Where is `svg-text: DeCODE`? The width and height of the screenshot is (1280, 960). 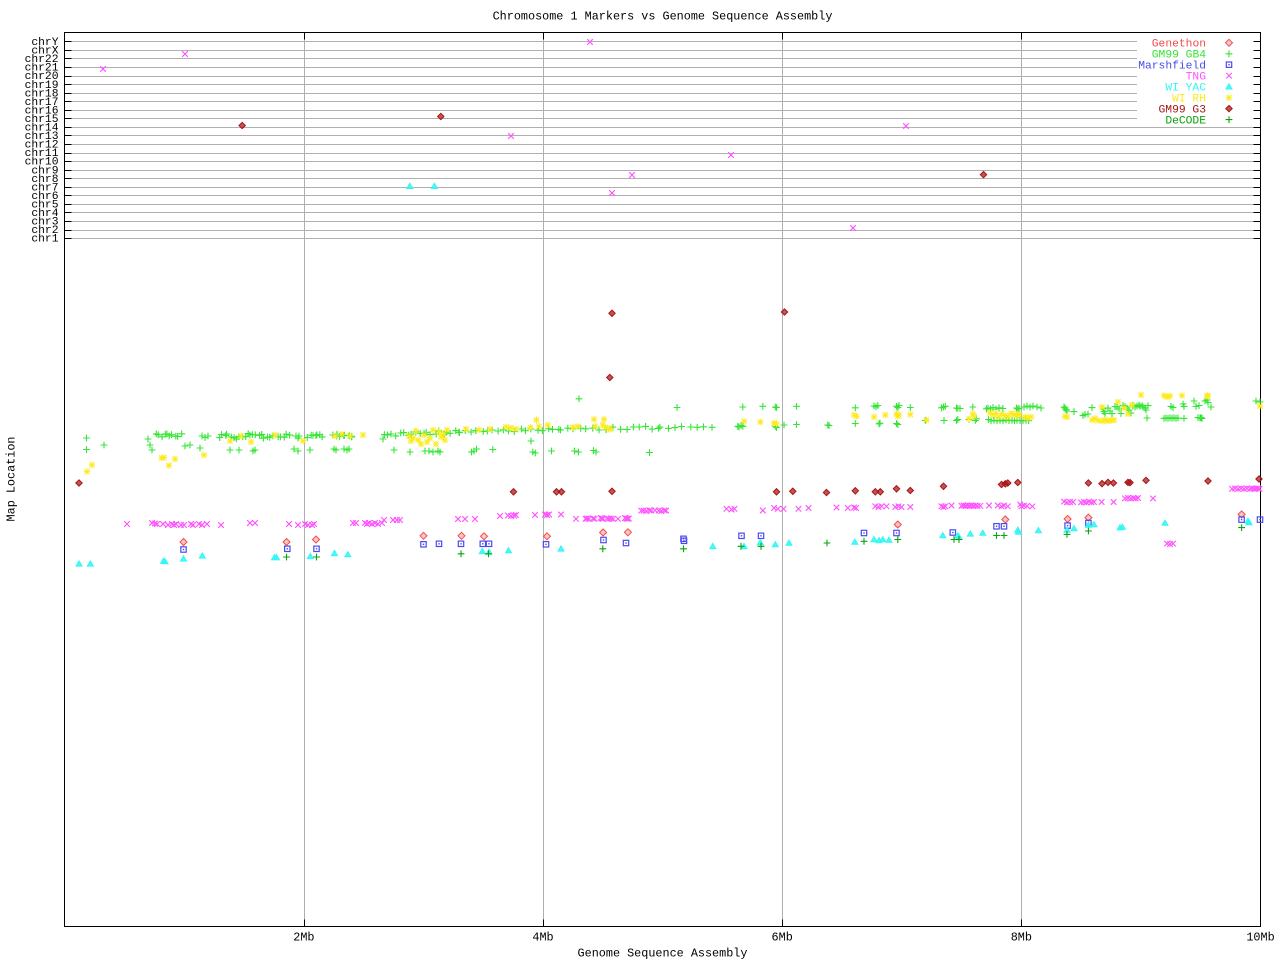
svg-text: DeCODE is located at coordinates (1185, 121).